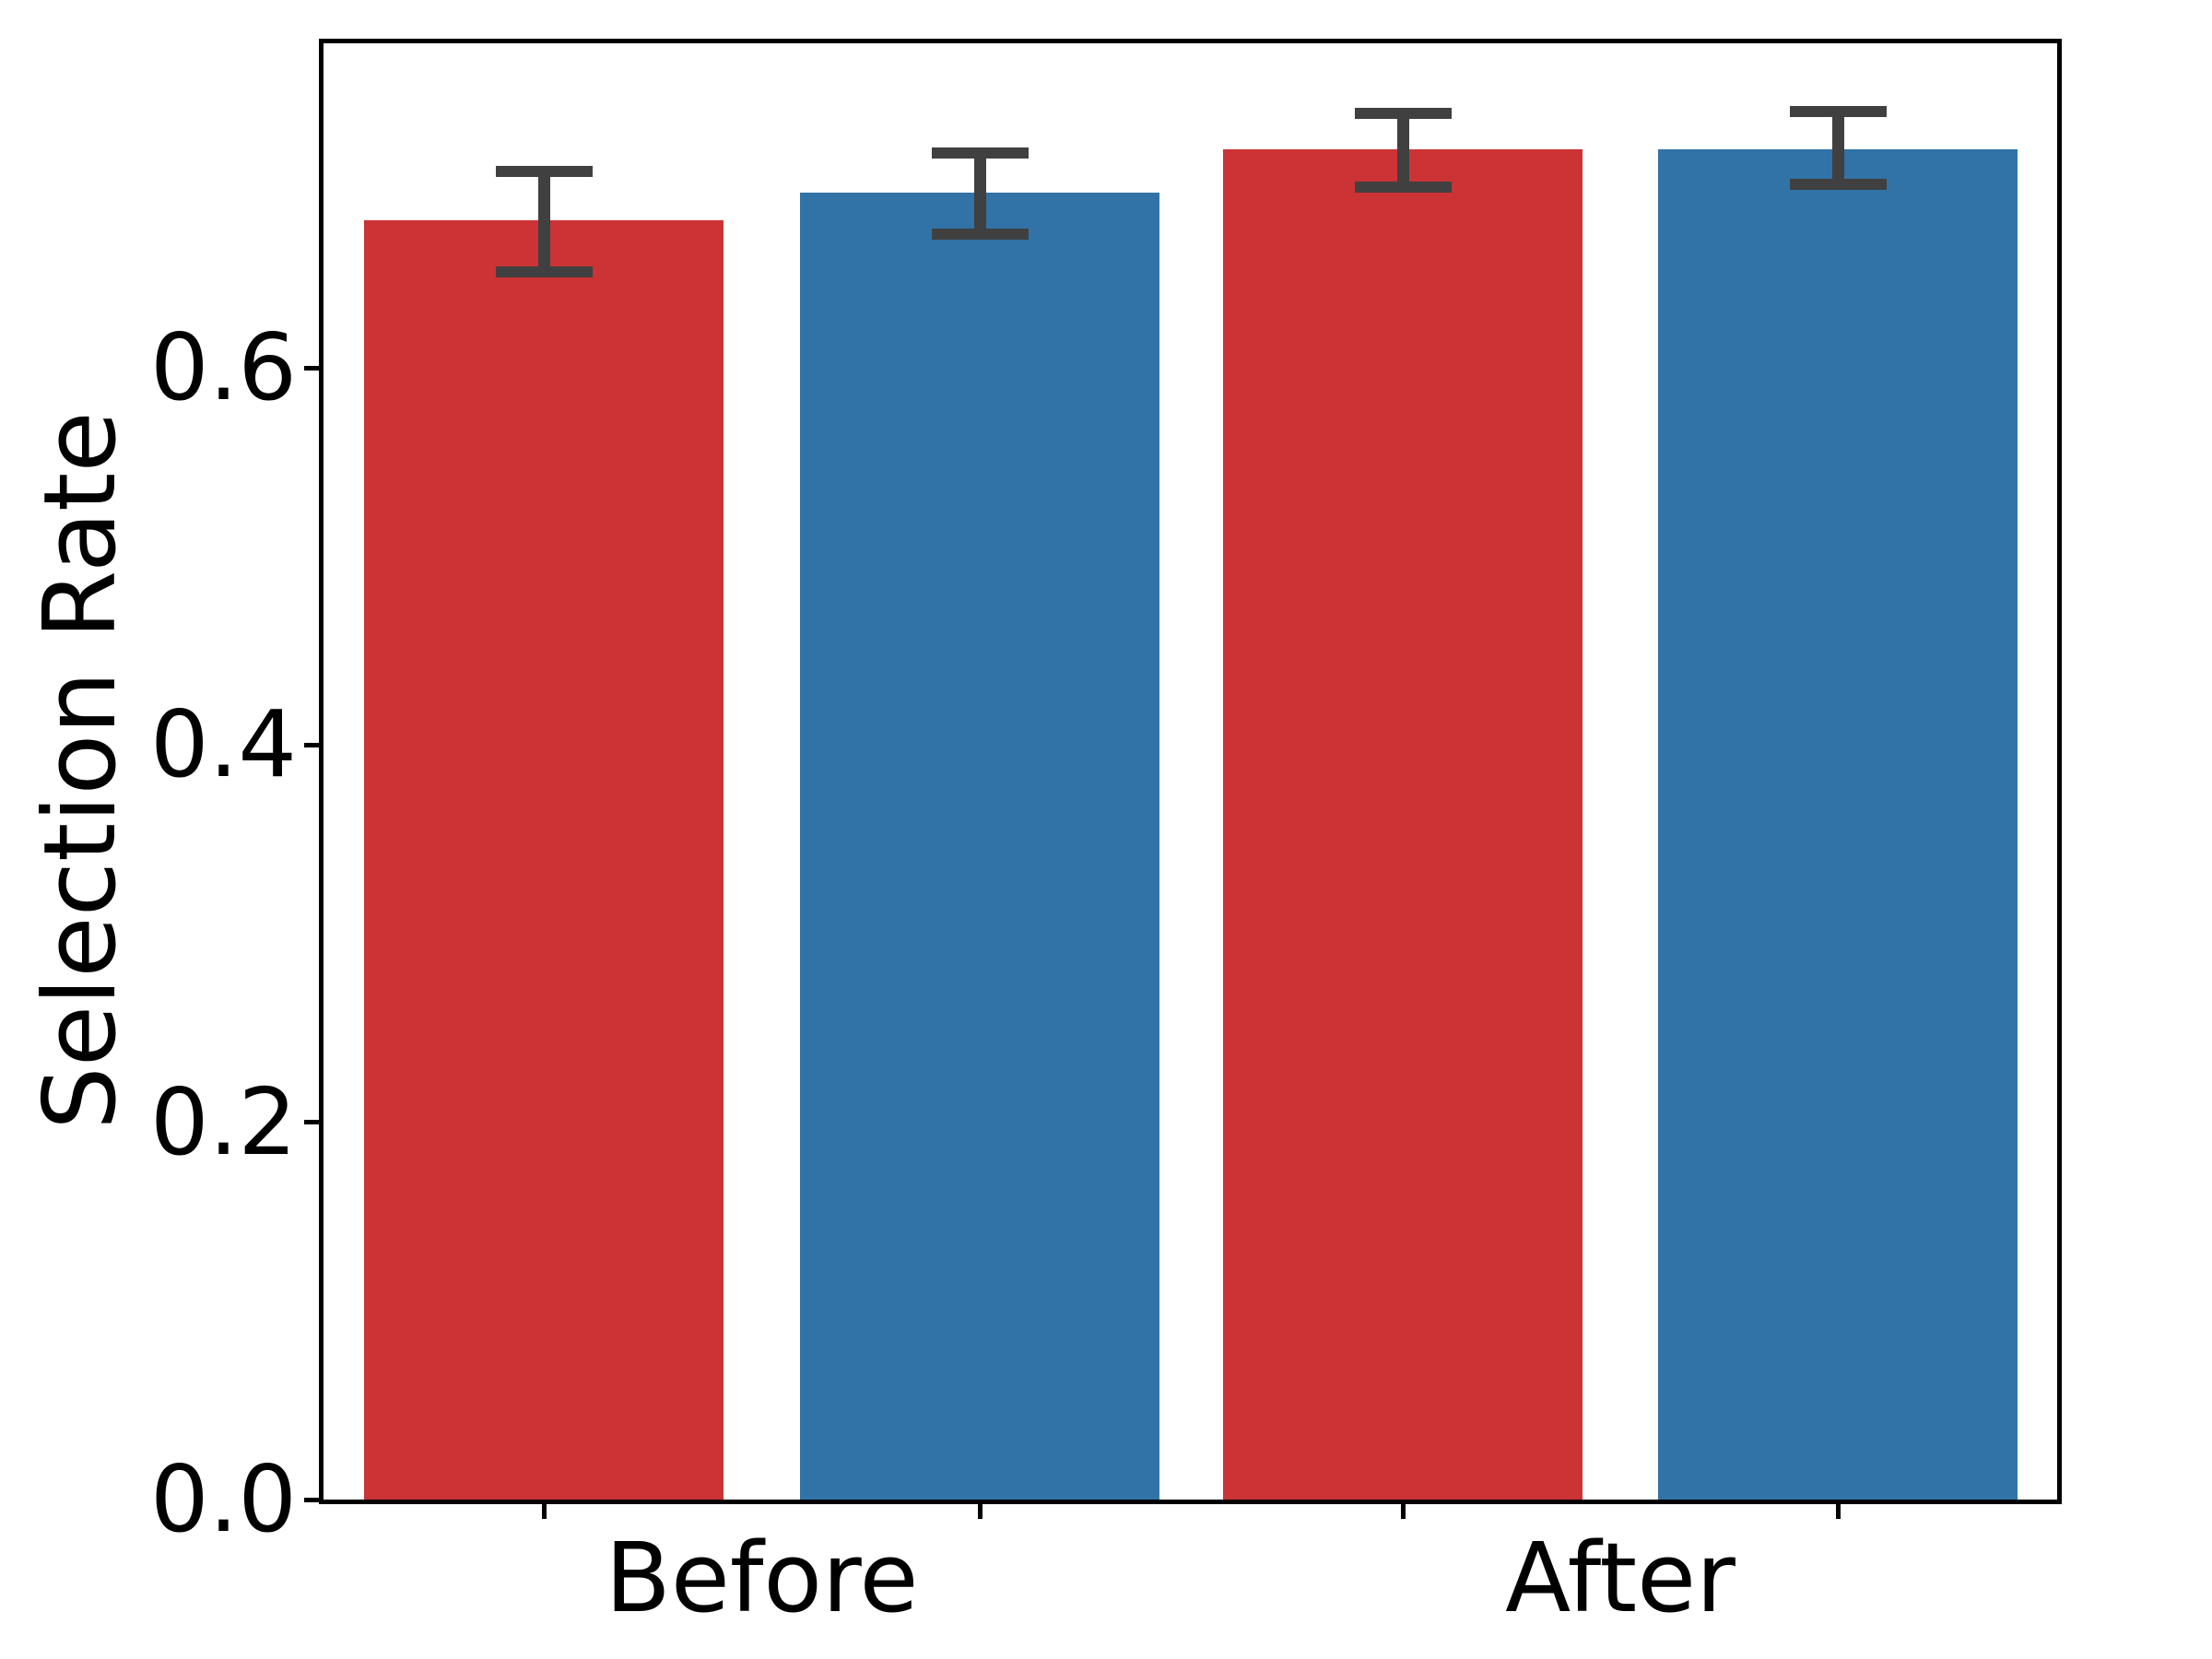  I want to click on error-bar-bottom-cap-after-blue, so click(1838, 185).